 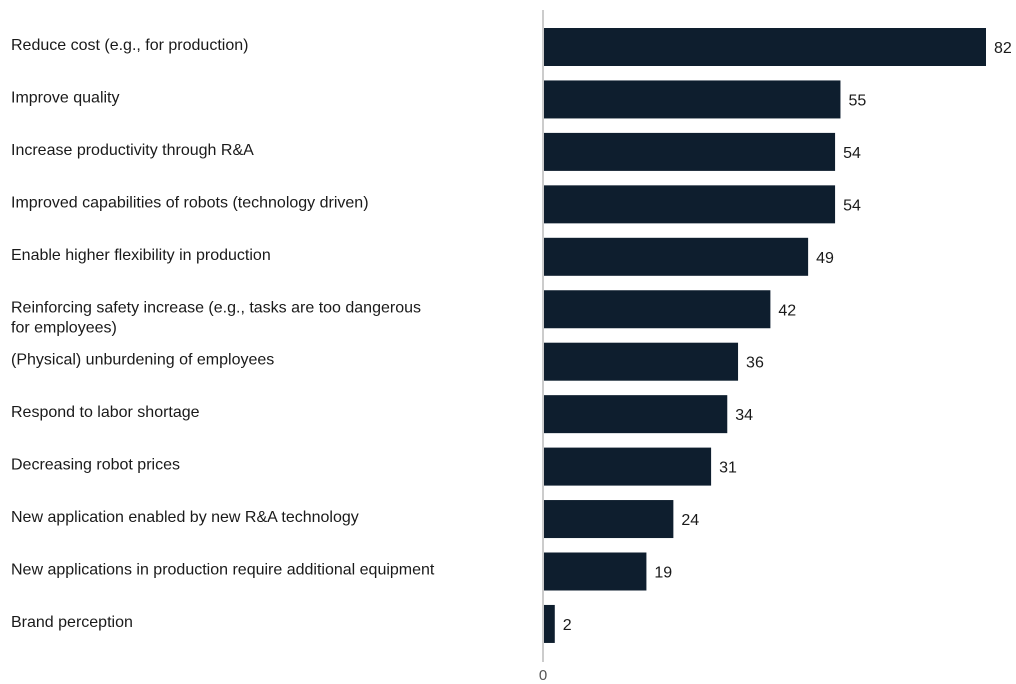 I want to click on category-label: Improve quality, so click(x=65, y=97).